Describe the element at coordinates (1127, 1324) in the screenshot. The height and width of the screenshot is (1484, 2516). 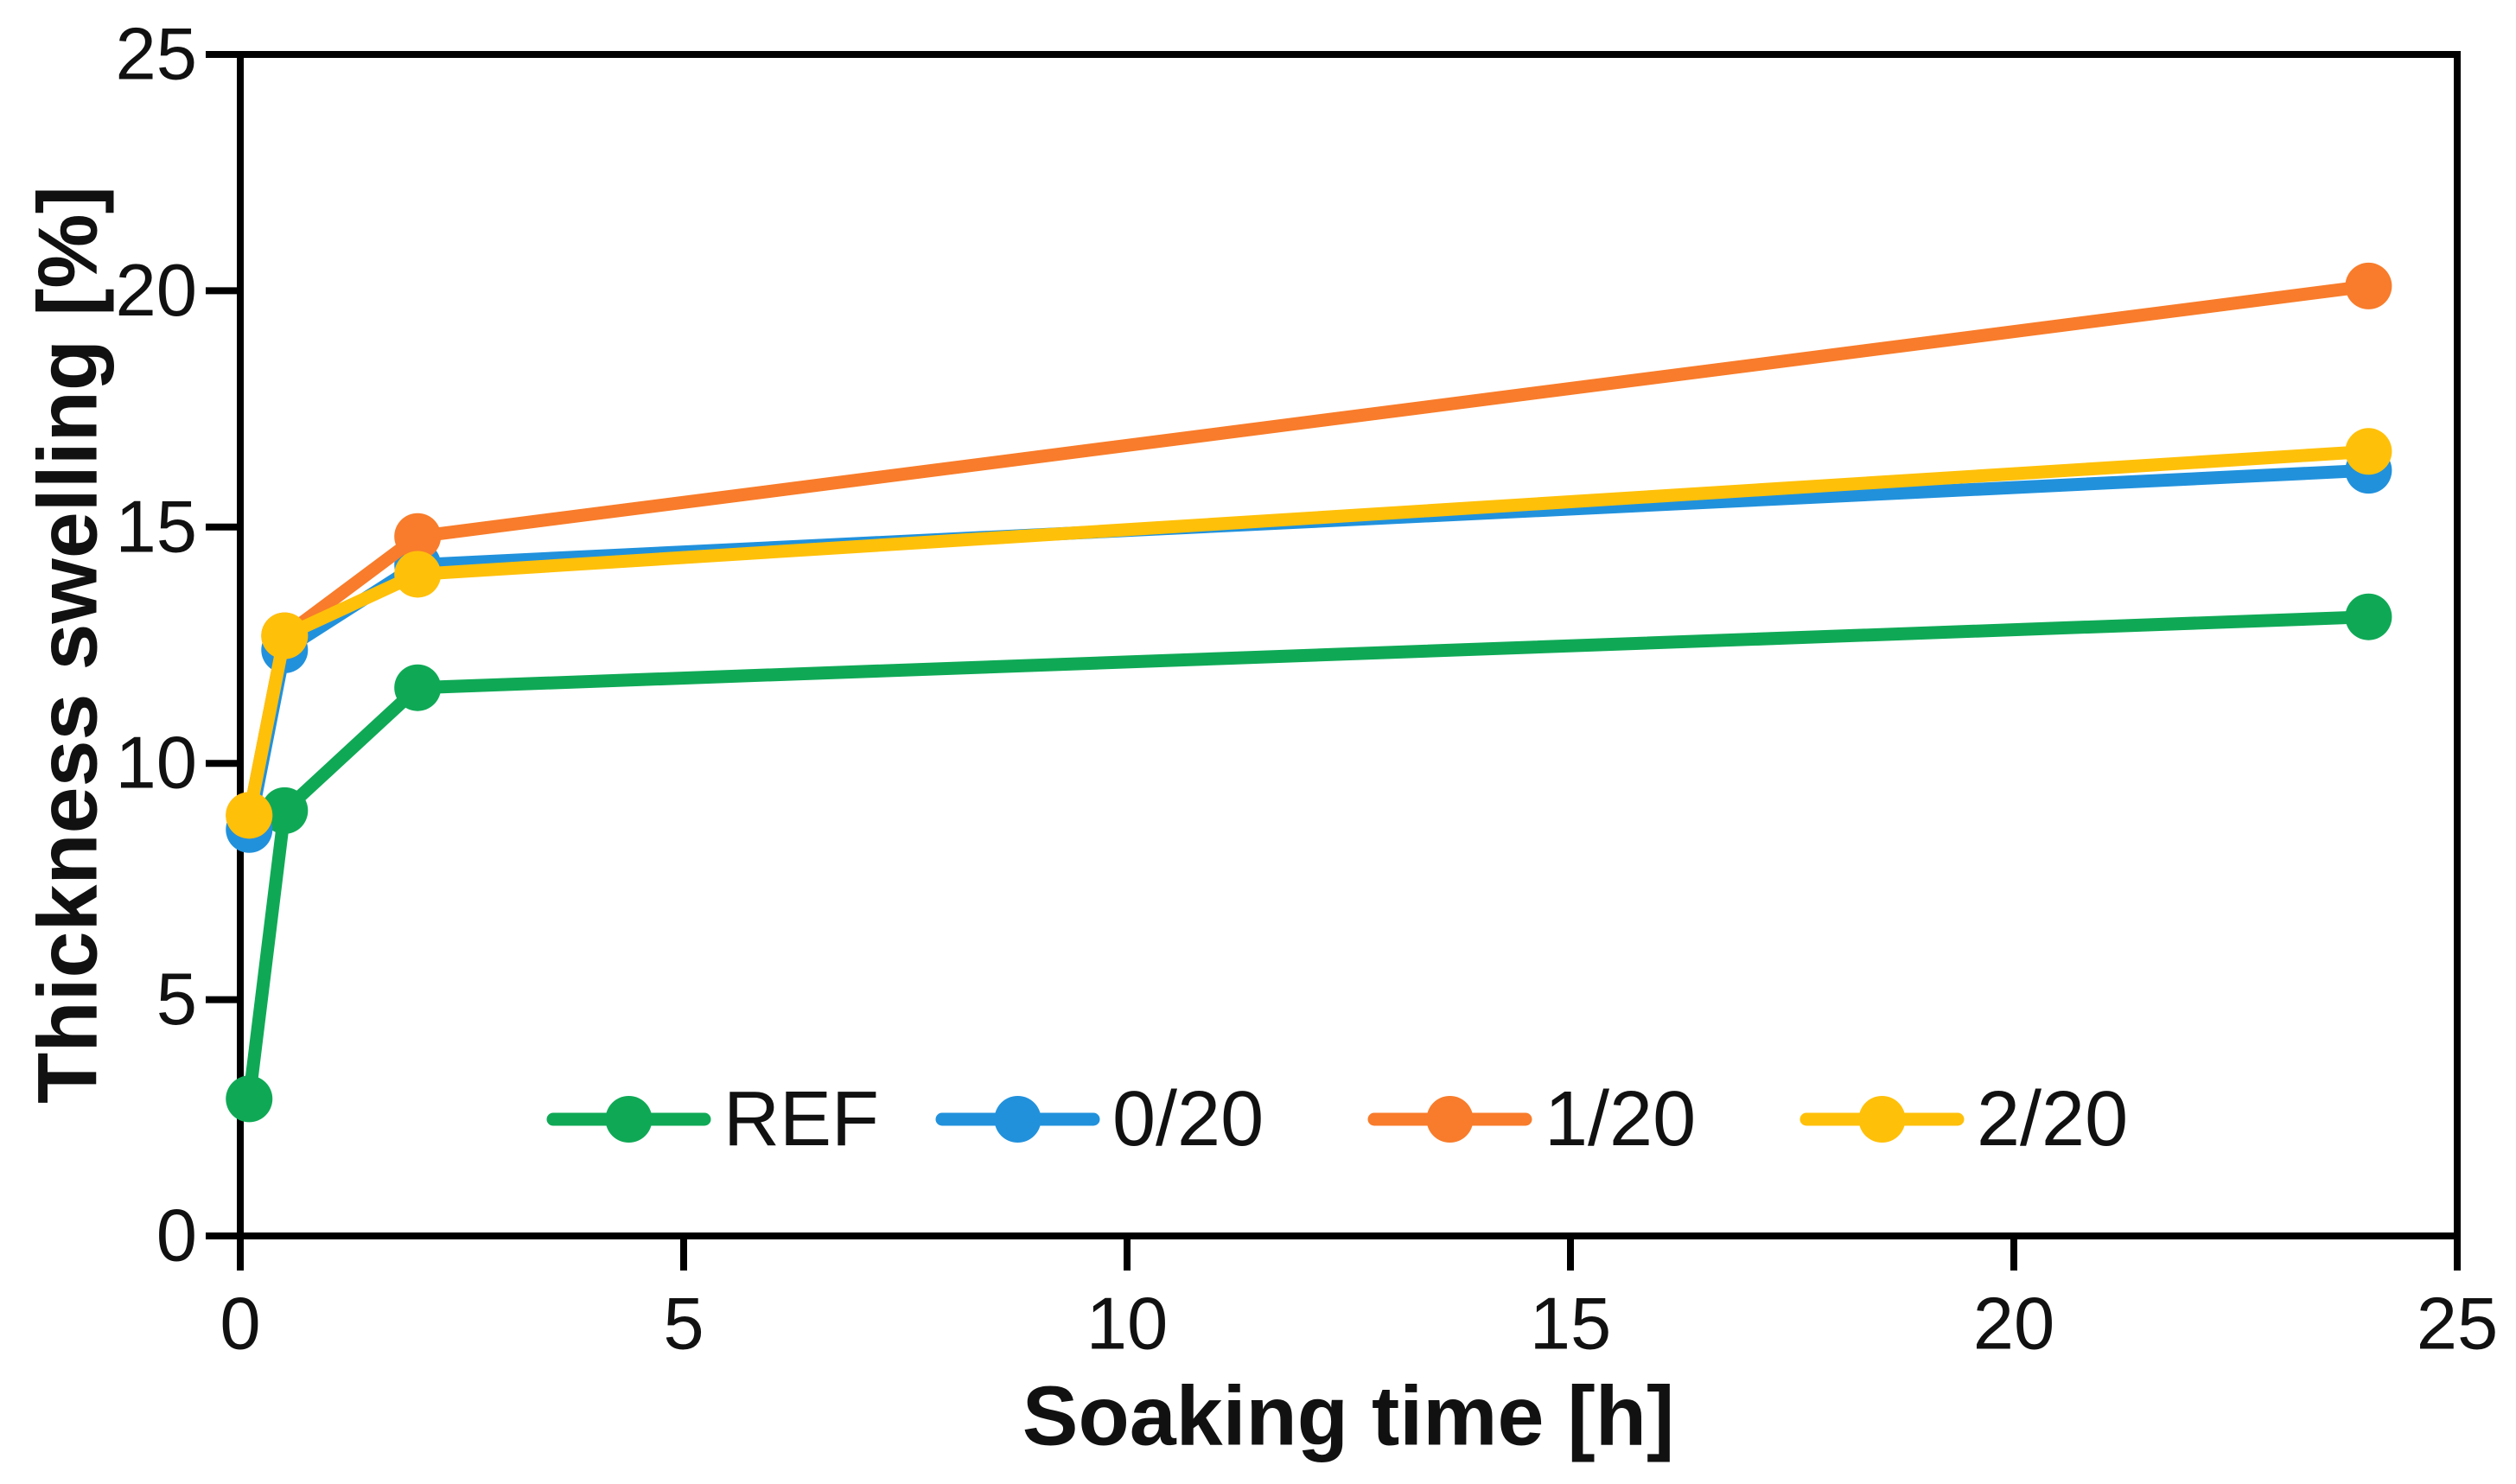
I see `x-tick-label: 10` at that location.